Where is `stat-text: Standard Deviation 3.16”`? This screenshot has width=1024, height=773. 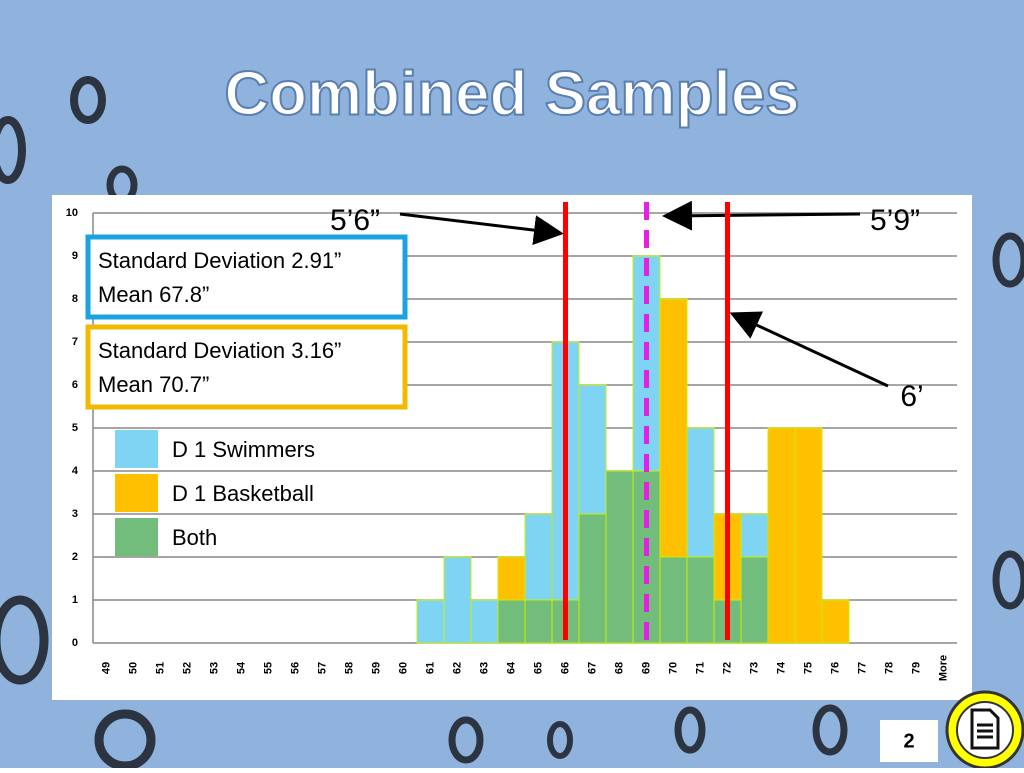
stat-text: Standard Deviation 3.16” is located at coordinates (219, 350).